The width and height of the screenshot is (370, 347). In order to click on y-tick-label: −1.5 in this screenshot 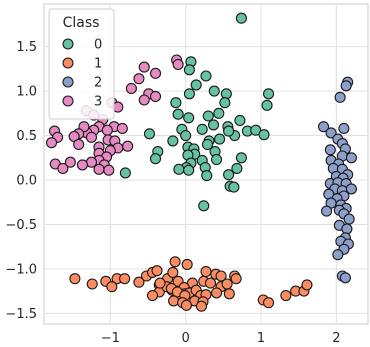, I will do `click(21, 314)`.